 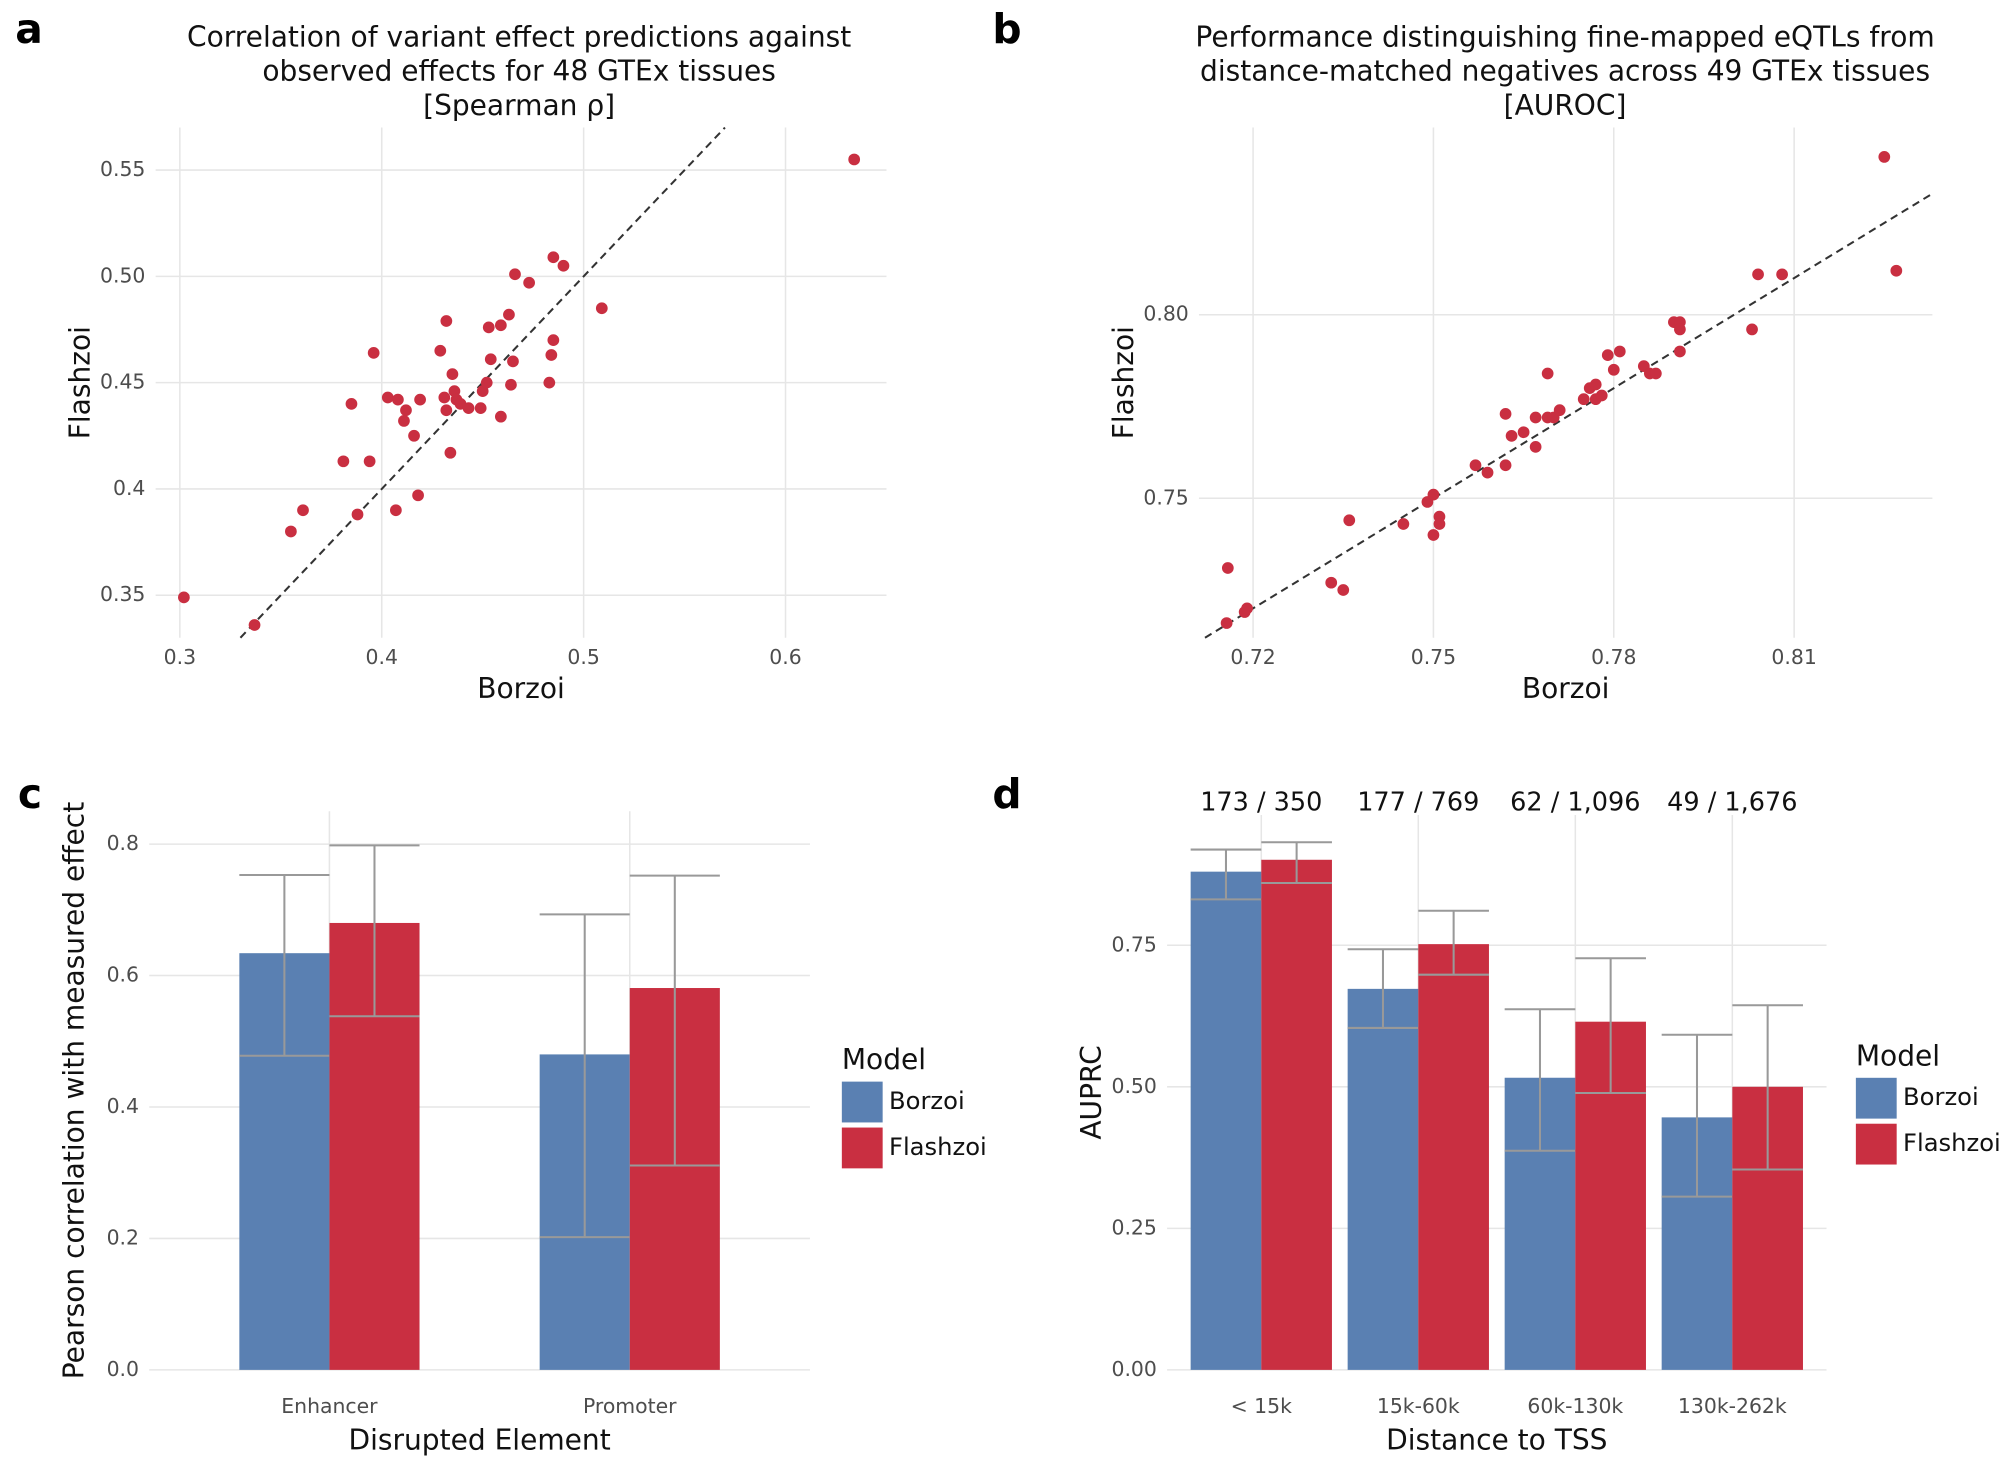 I want to click on x-tick-label: 0.75, so click(x=1433, y=657).